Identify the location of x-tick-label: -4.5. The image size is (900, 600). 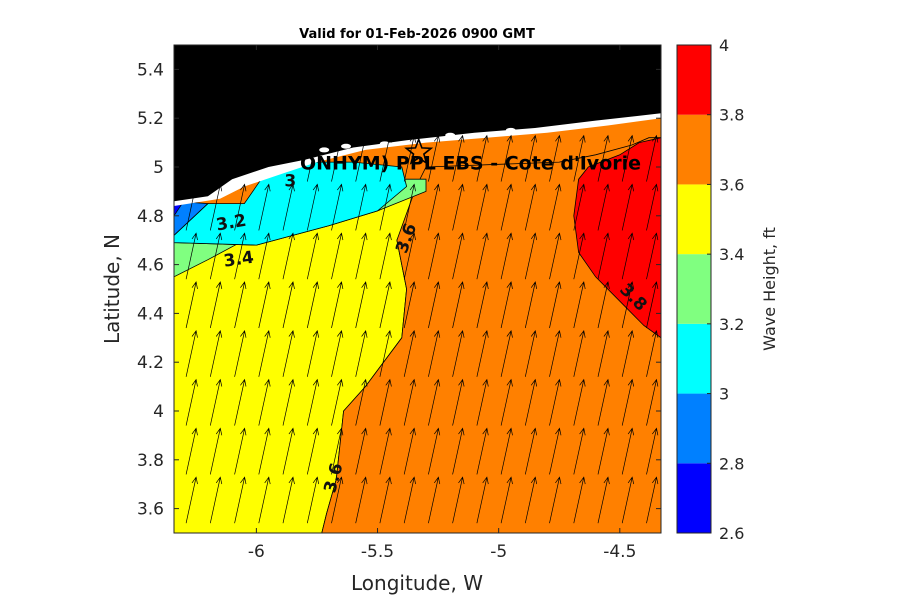
(619, 552).